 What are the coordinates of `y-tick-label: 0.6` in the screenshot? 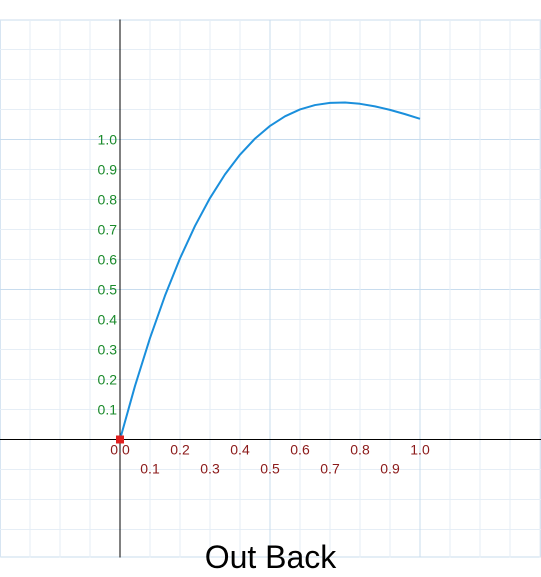 It's located at (108, 260).